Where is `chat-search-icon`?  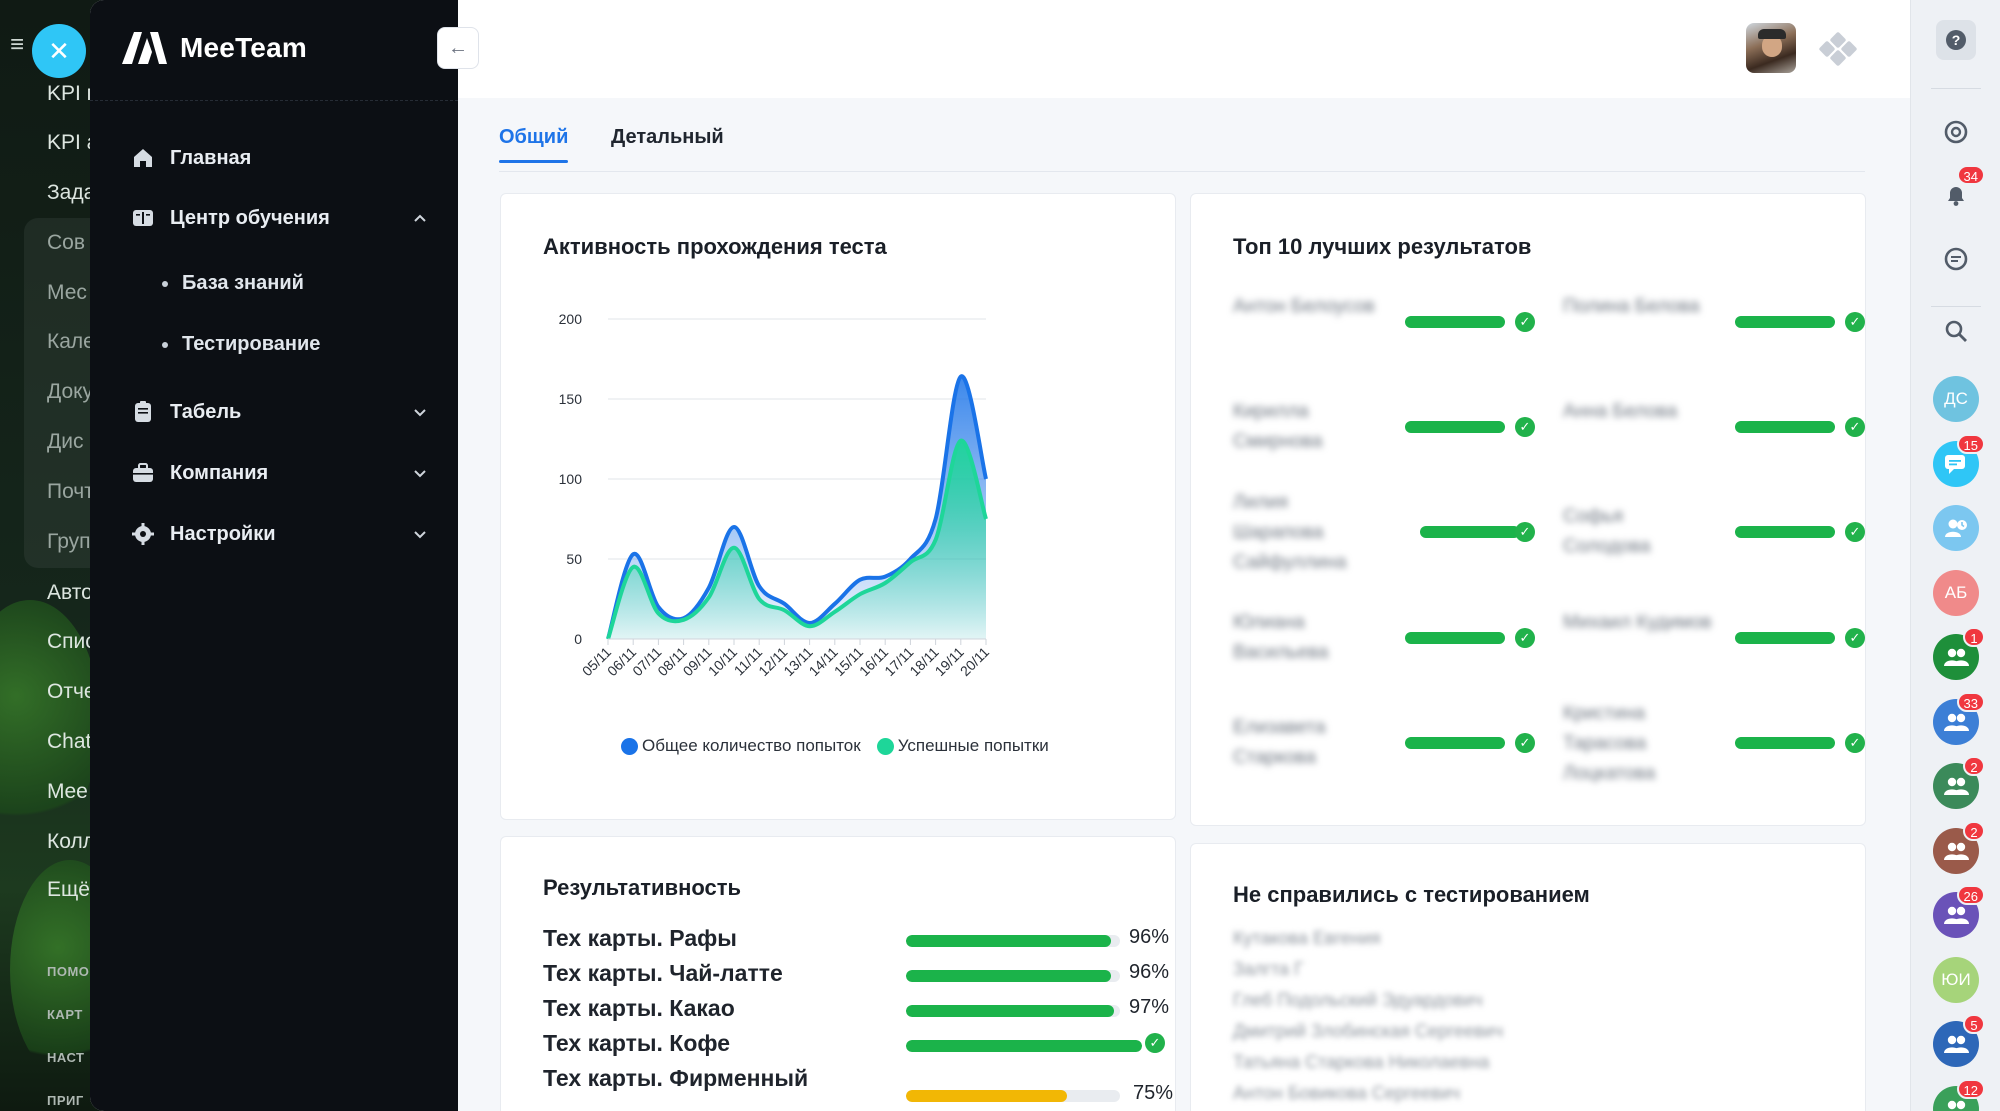 chat-search-icon is located at coordinates (1956, 259).